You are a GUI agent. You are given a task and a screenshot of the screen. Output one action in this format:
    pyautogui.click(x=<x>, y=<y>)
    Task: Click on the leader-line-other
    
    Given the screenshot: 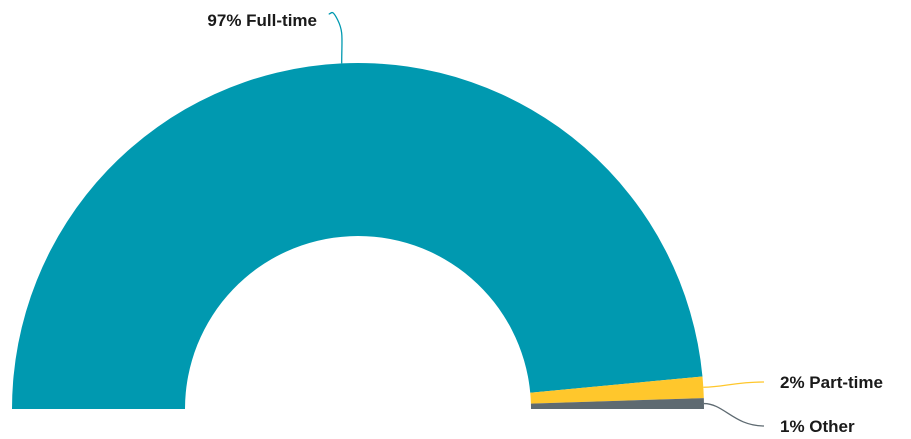 What is the action you would take?
    pyautogui.click(x=734, y=414)
    